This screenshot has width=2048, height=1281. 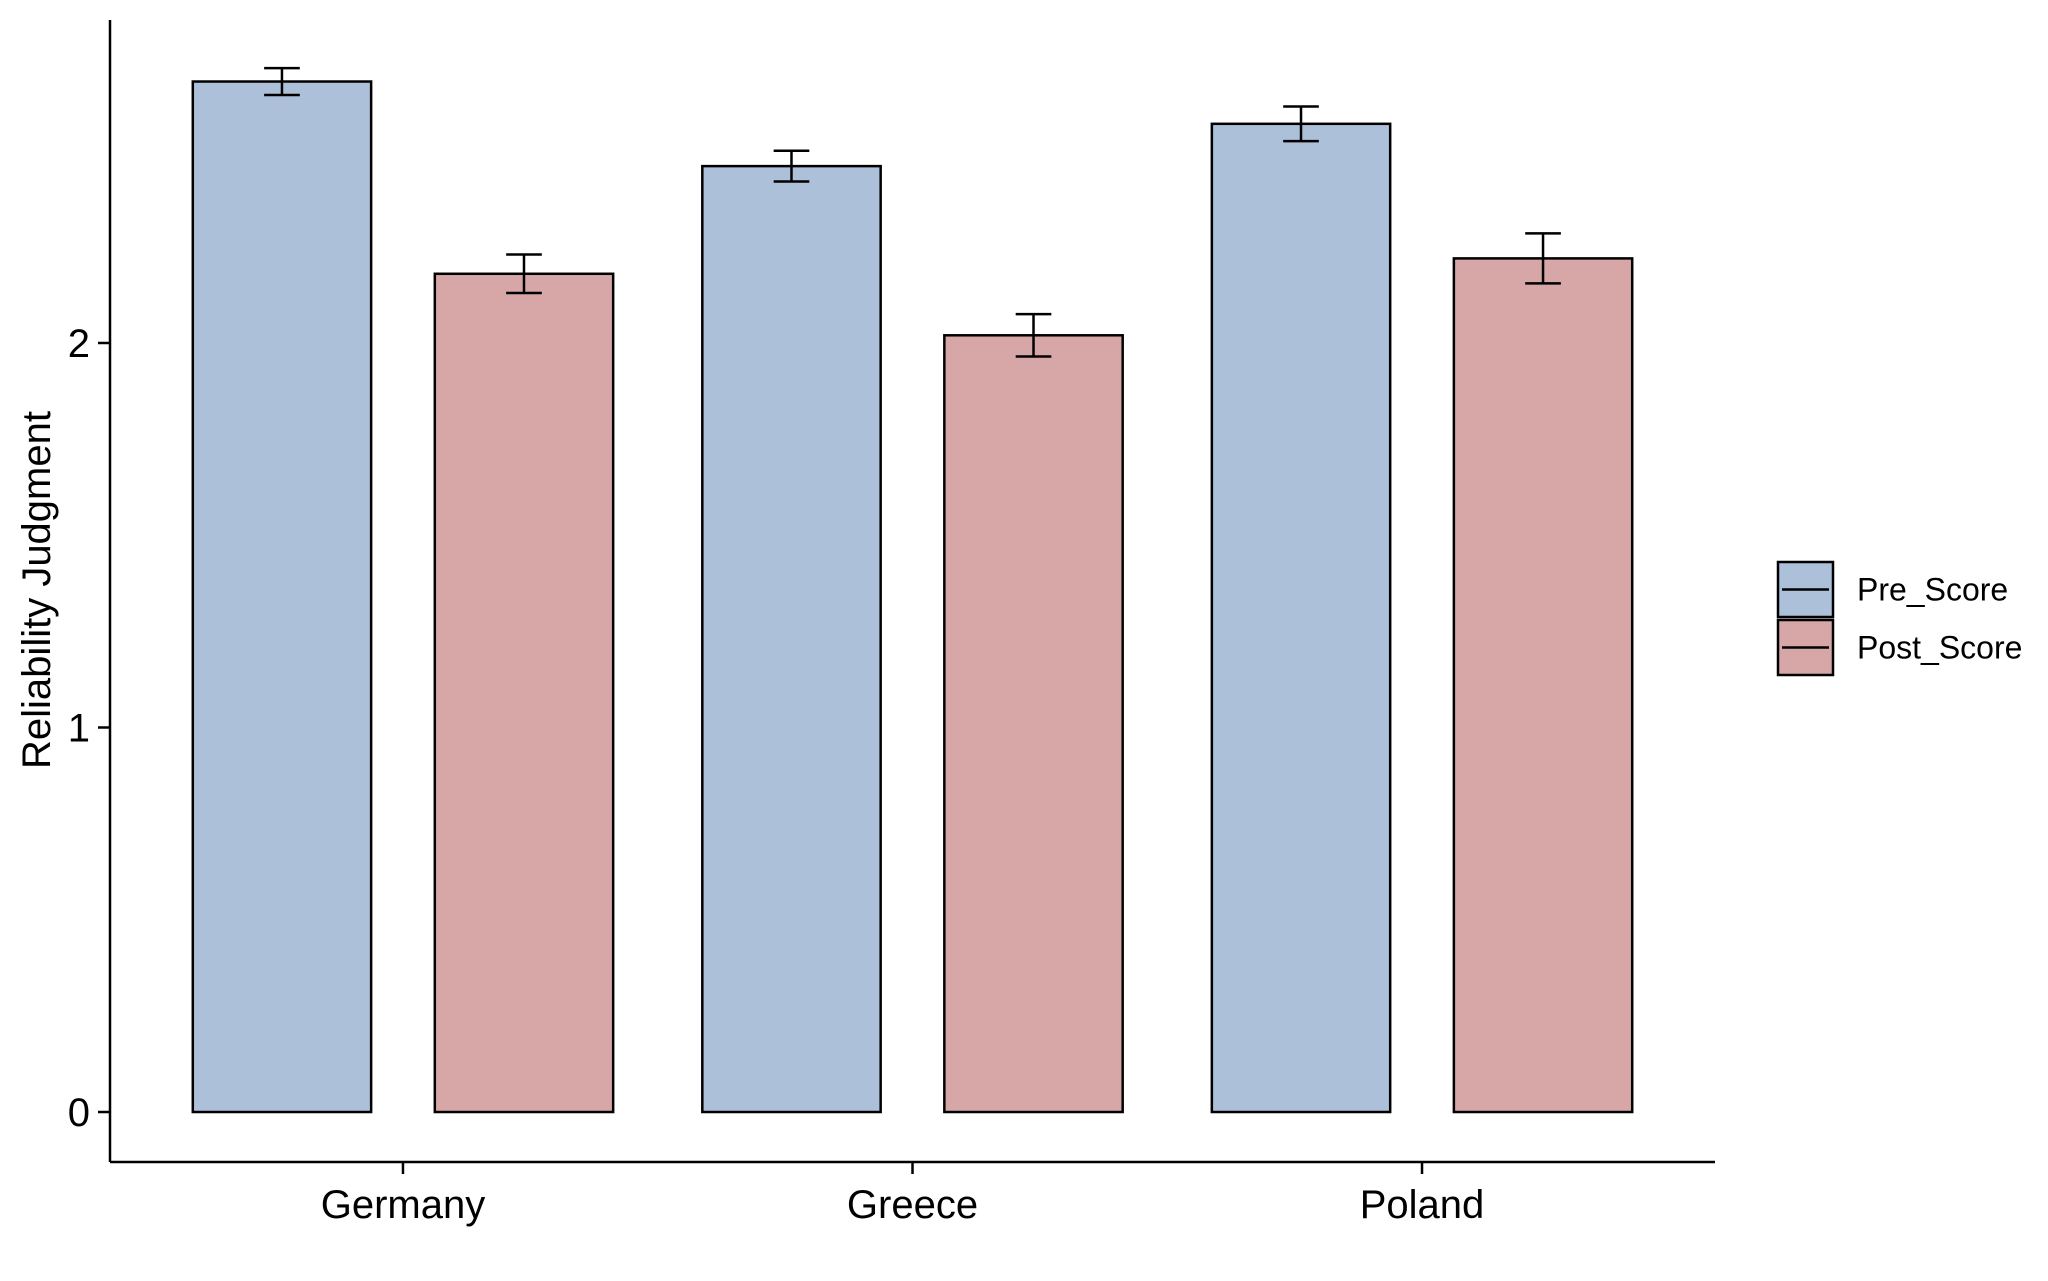 I want to click on y-ticks: 0 1 2, so click(x=89, y=728).